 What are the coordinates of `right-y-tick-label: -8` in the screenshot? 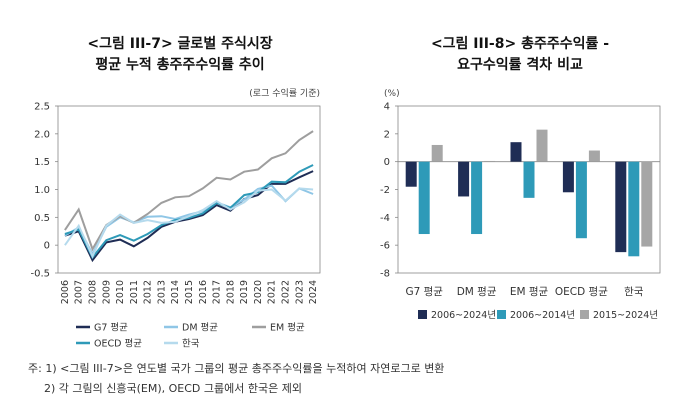 It's located at (385, 274).